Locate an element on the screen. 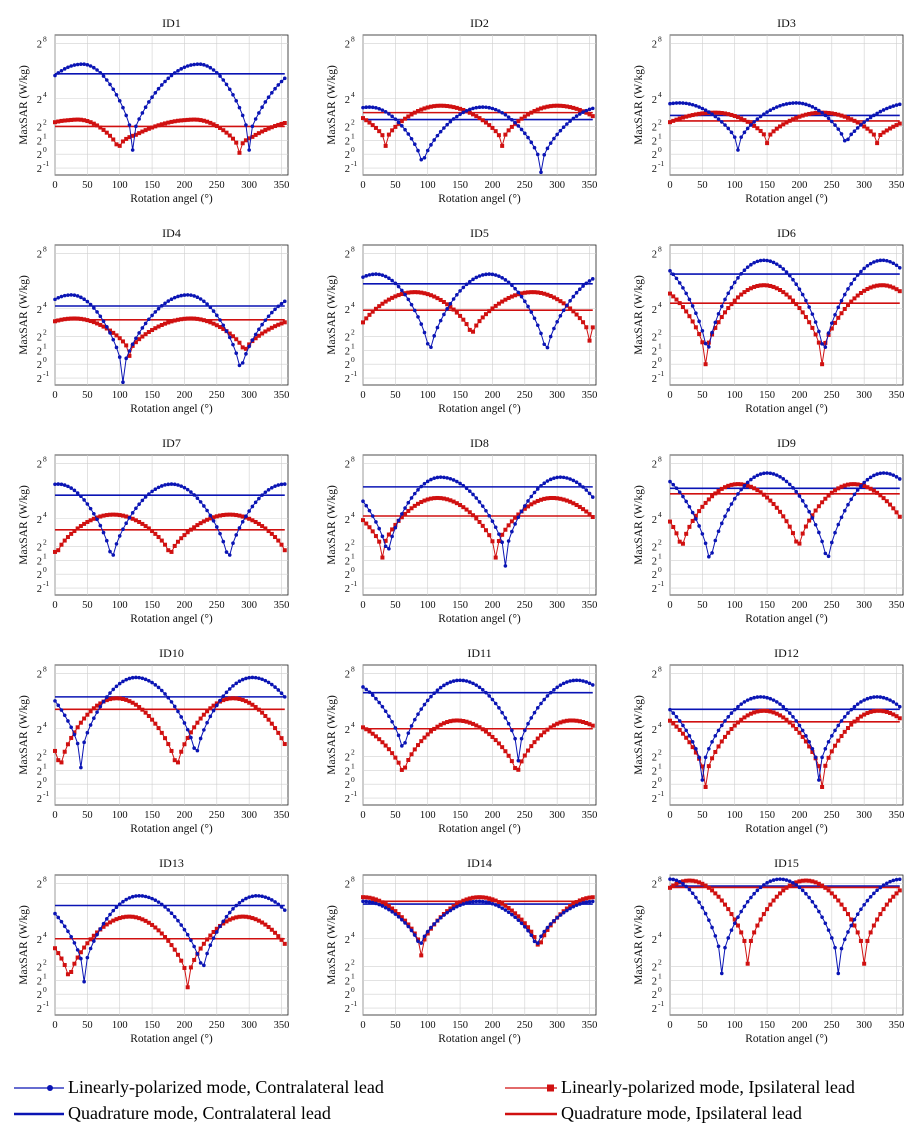 This screenshot has height=1130, width=920. legend-label: Quadrature mode, Ipsilateral lead is located at coordinates (681, 1113).